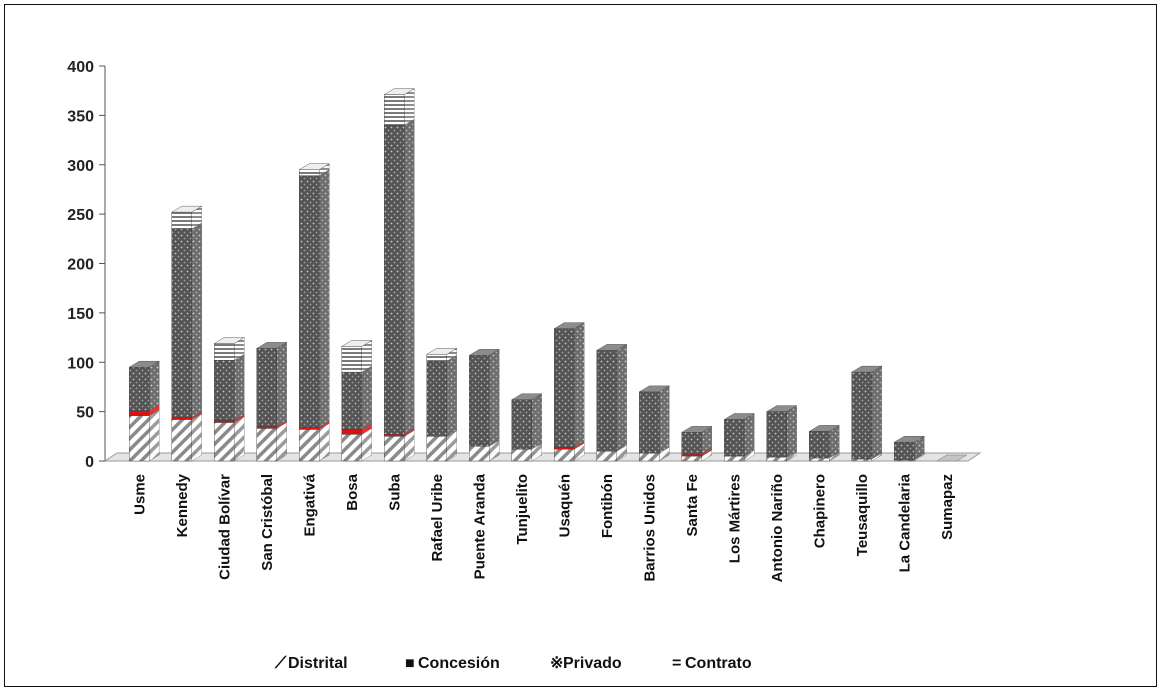  What do you see at coordinates (867, 413) in the screenshot?
I see `bar-teusaquillo` at bounding box center [867, 413].